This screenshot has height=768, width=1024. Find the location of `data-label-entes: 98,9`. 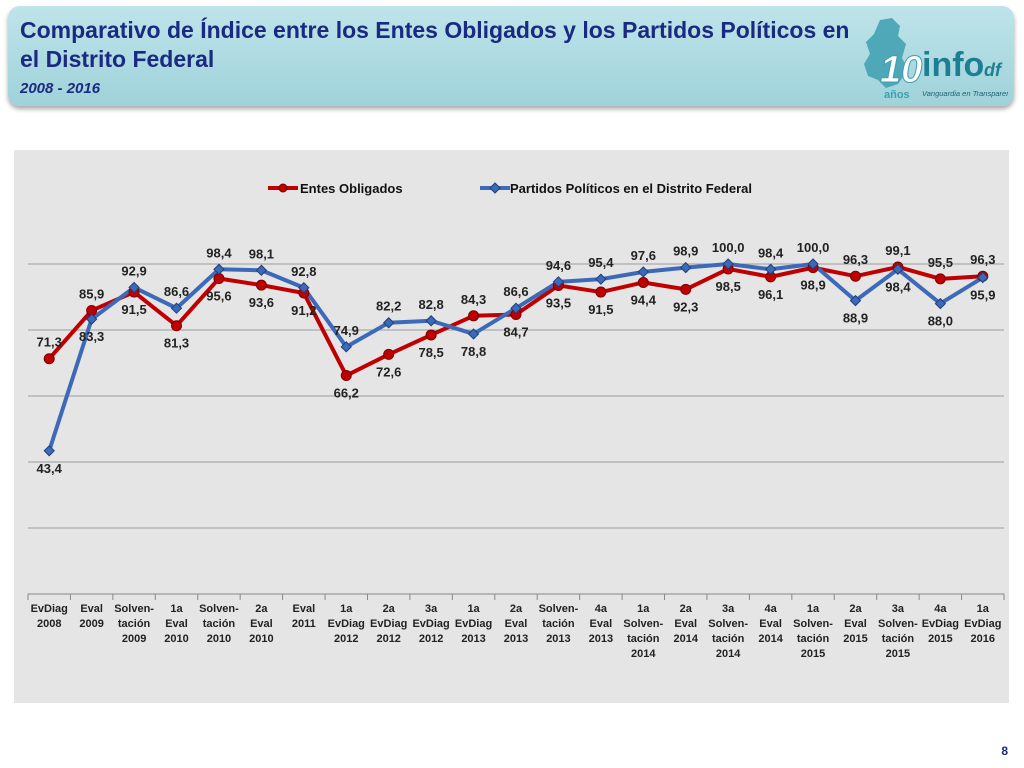

data-label-entes: 98,9 is located at coordinates (812, 285).